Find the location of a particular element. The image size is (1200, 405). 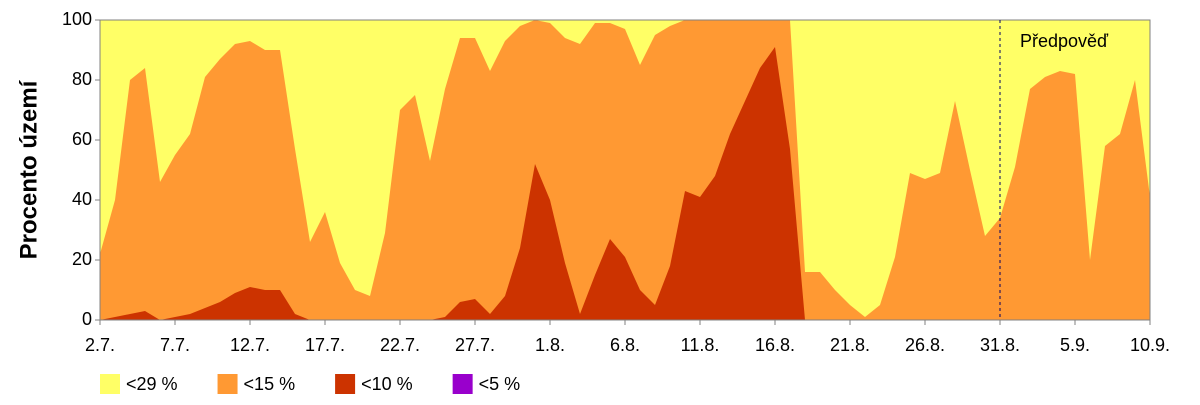

y-axis-label: Procento území is located at coordinates (28, 169).